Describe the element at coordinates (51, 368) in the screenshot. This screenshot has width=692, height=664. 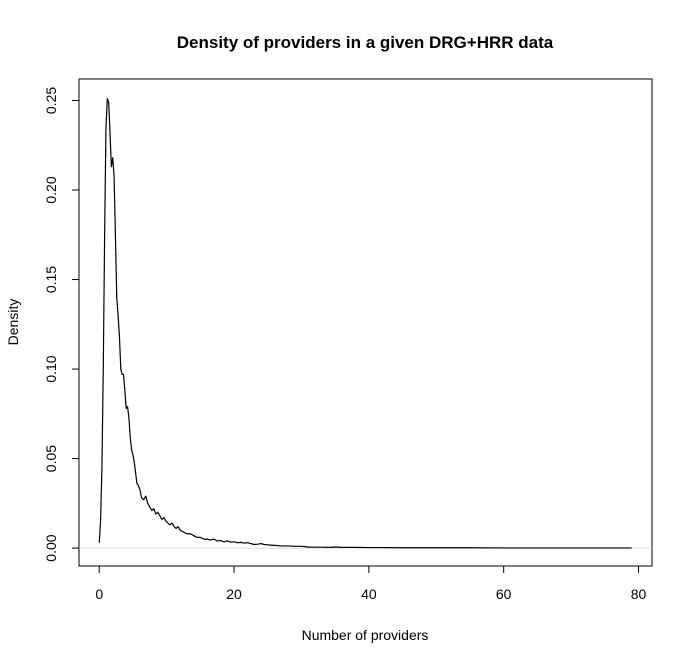
I see `y-tick-label: 0.10` at that location.